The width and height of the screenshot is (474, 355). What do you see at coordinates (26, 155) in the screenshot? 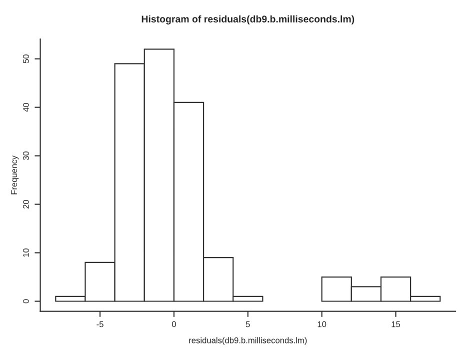
I see `y-tick-label: 30` at bounding box center [26, 155].